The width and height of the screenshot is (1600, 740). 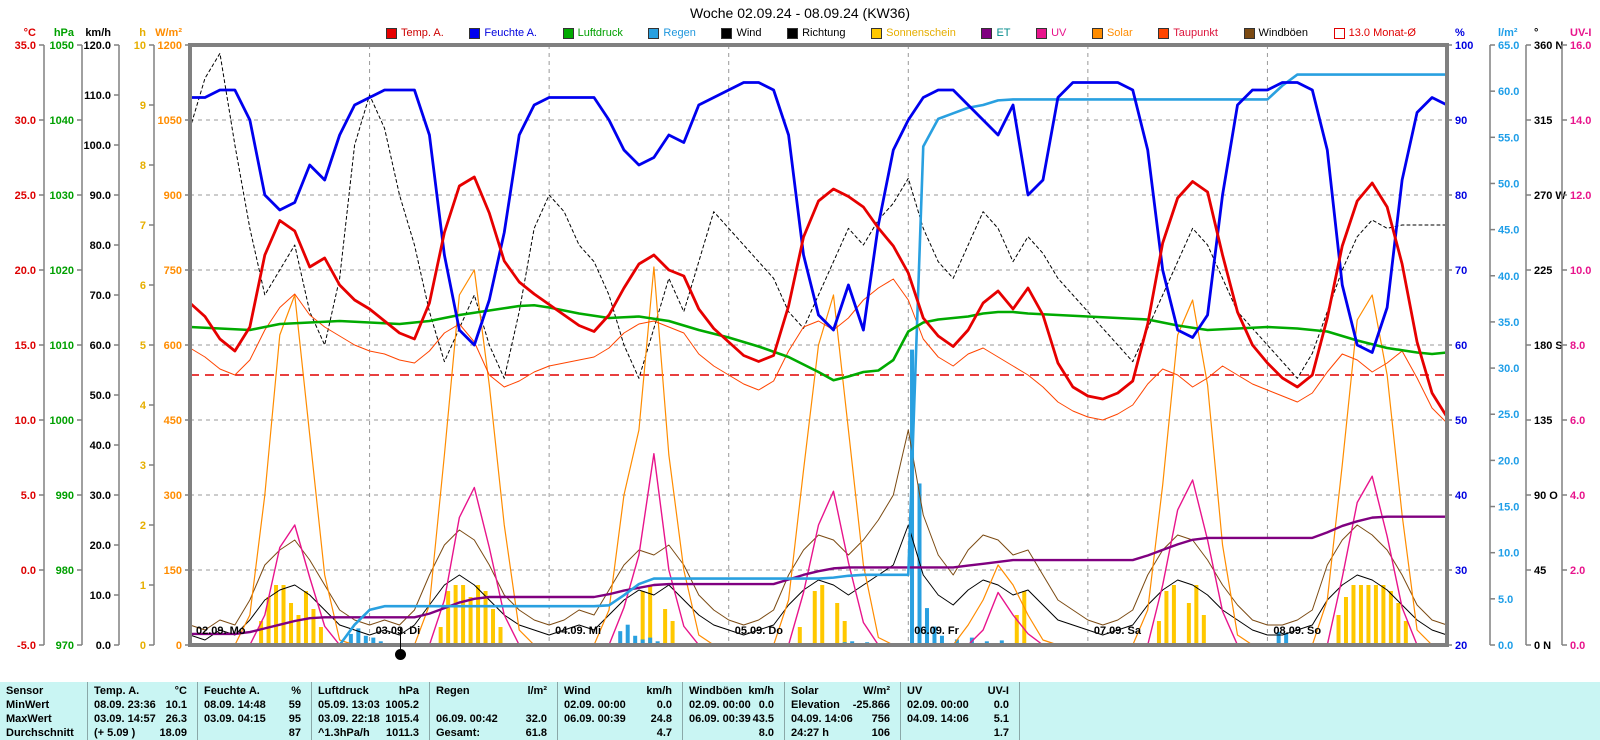 What do you see at coordinates (661, 719) in the screenshot?
I see `stats-max-value: 24.8` at bounding box center [661, 719].